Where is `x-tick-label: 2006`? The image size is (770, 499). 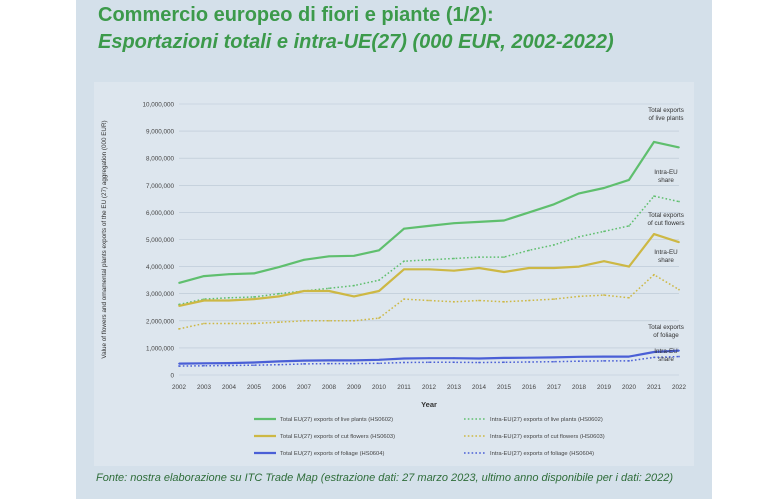
x-tick-label: 2006 is located at coordinates (279, 387).